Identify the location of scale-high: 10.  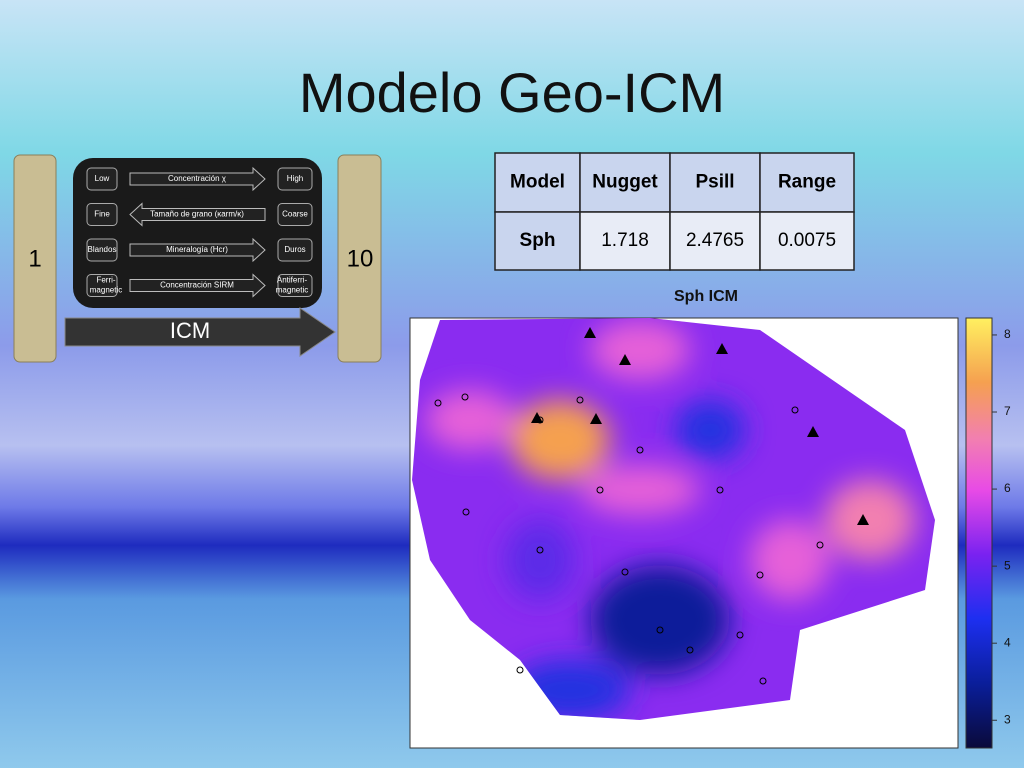
(360, 258).